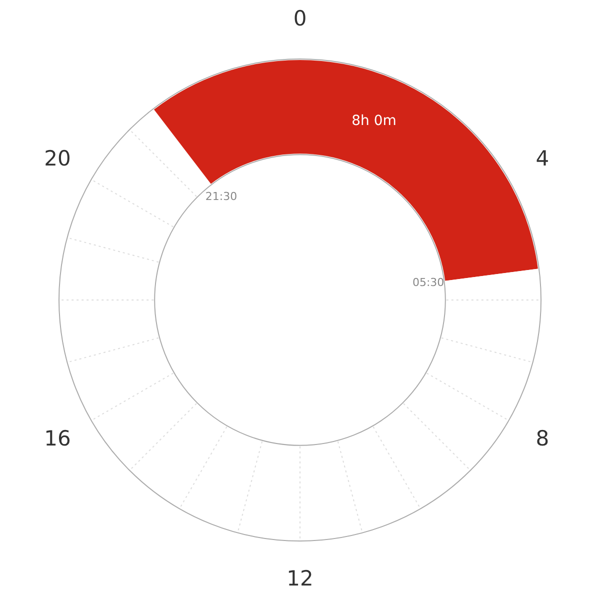 The height and width of the screenshot is (600, 600). Describe the element at coordinates (57, 158) in the screenshot. I see `text: 20` at that location.